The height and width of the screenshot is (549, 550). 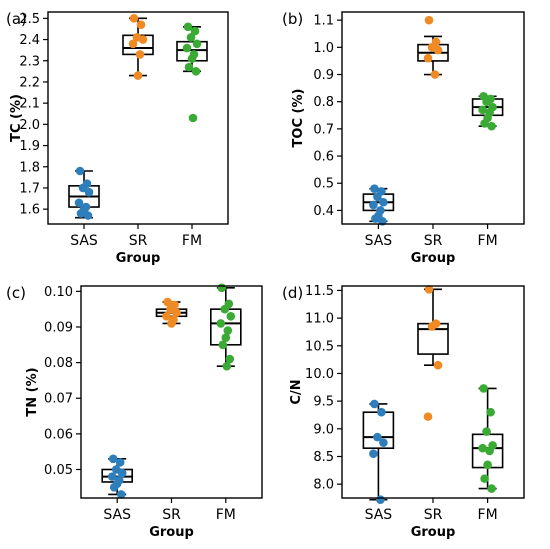 I want to click on y-tick-label: 0.4, so click(x=323, y=211).